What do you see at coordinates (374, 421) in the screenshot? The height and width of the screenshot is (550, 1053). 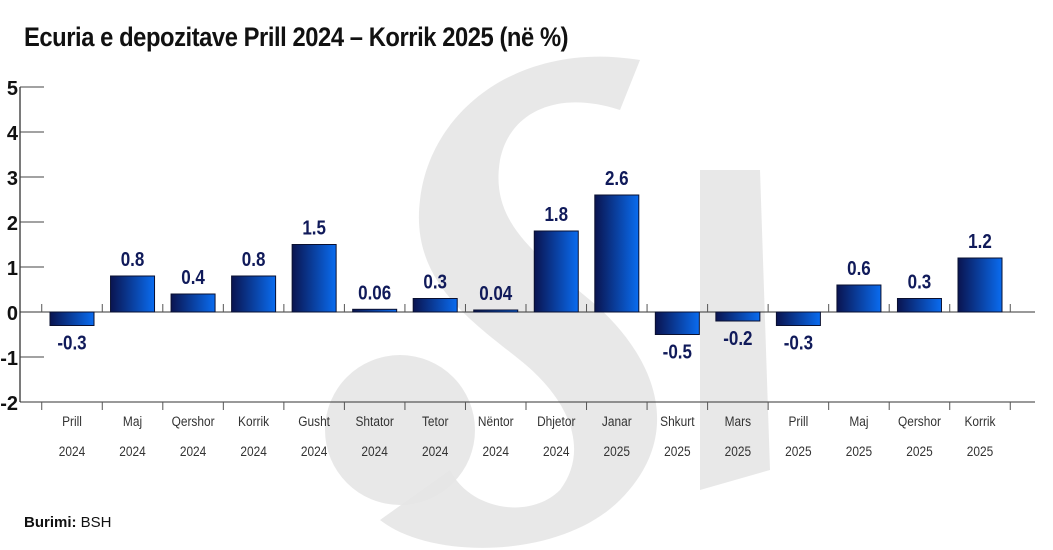 I see `x-tick-label-month: Shtator` at bounding box center [374, 421].